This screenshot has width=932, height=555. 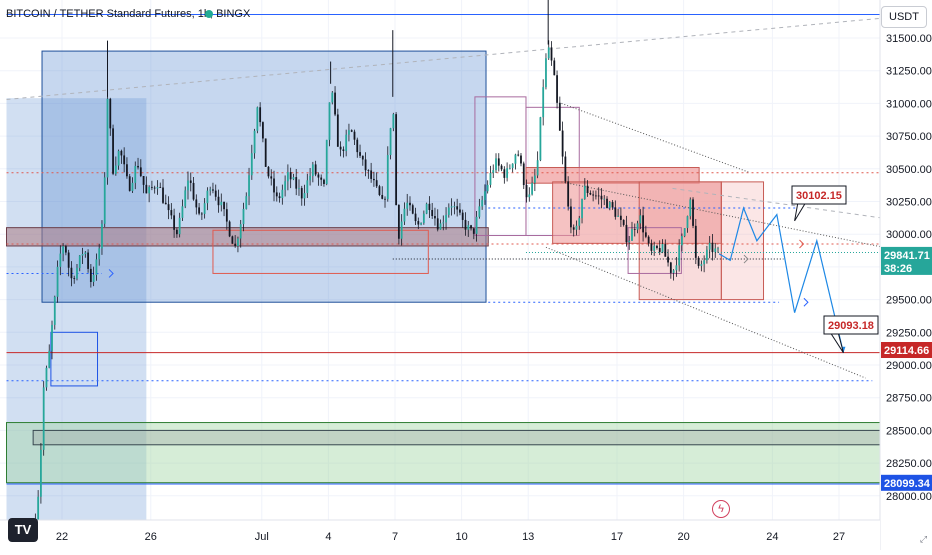 I want to click on y-tick-label: 28000.00, so click(x=909, y=497).